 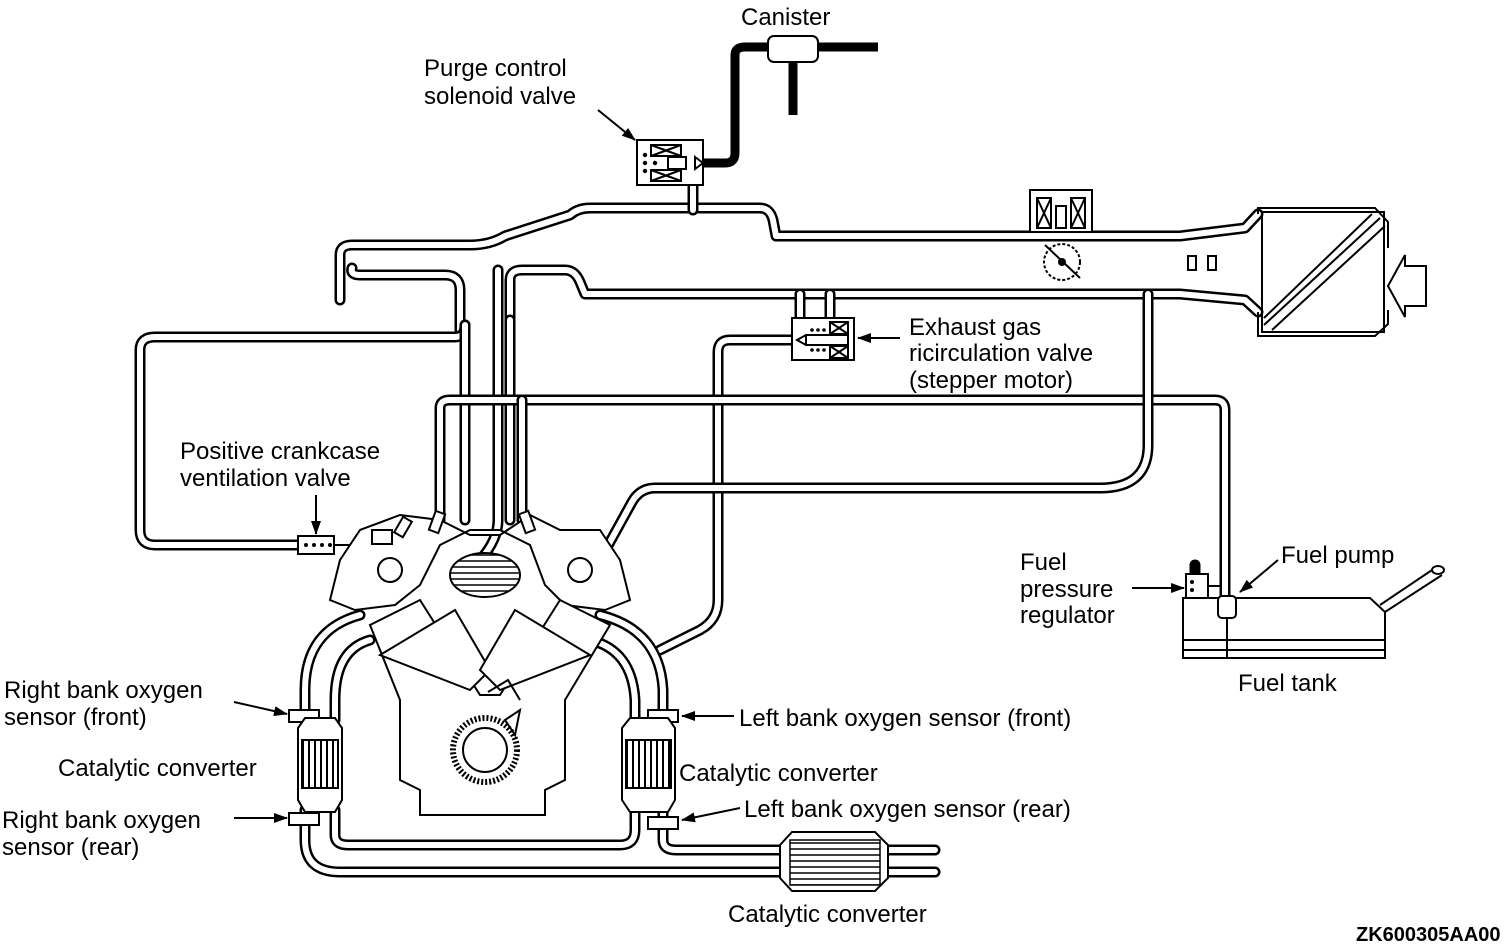 What do you see at coordinates (500, 96) in the screenshot?
I see `label-purge-valve-line2: solenoid valve` at bounding box center [500, 96].